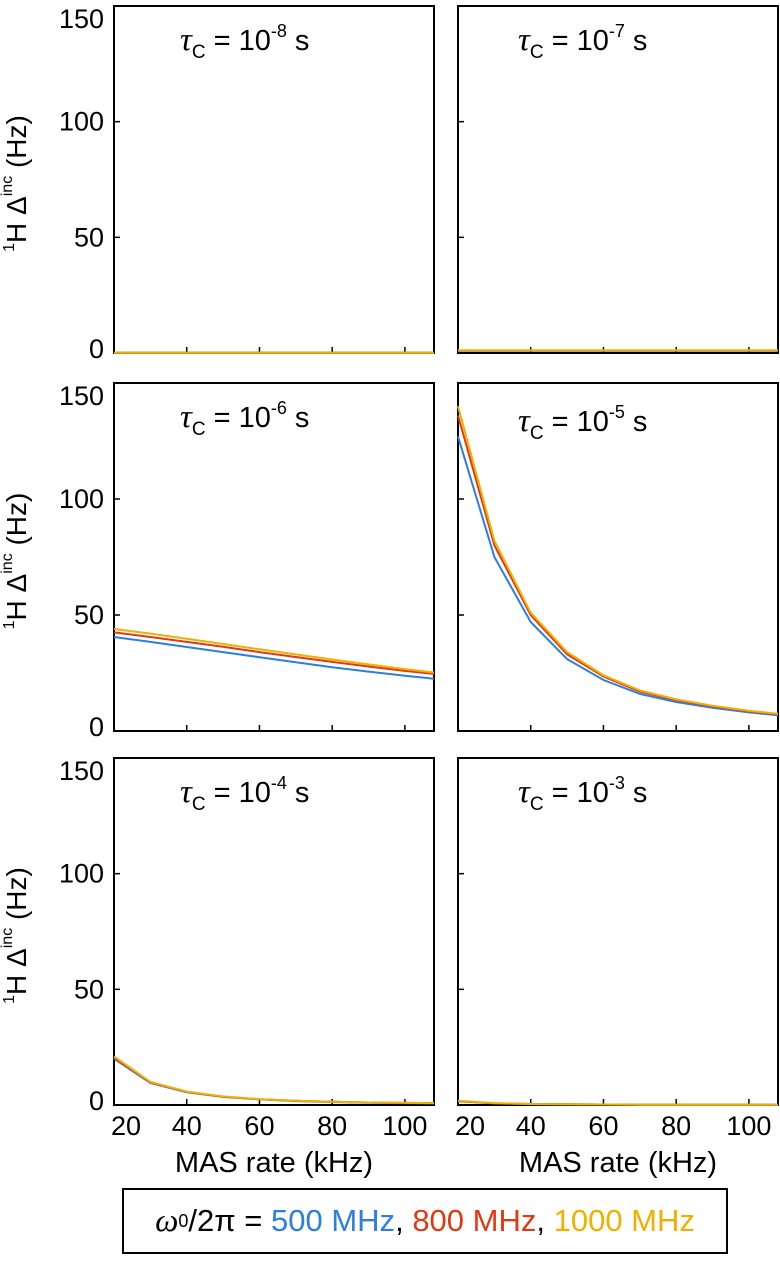 This screenshot has width=780, height=1265. Describe the element at coordinates (274, 1163) in the screenshot. I see `x-axis-title: MAS rate (kHz)` at that location.